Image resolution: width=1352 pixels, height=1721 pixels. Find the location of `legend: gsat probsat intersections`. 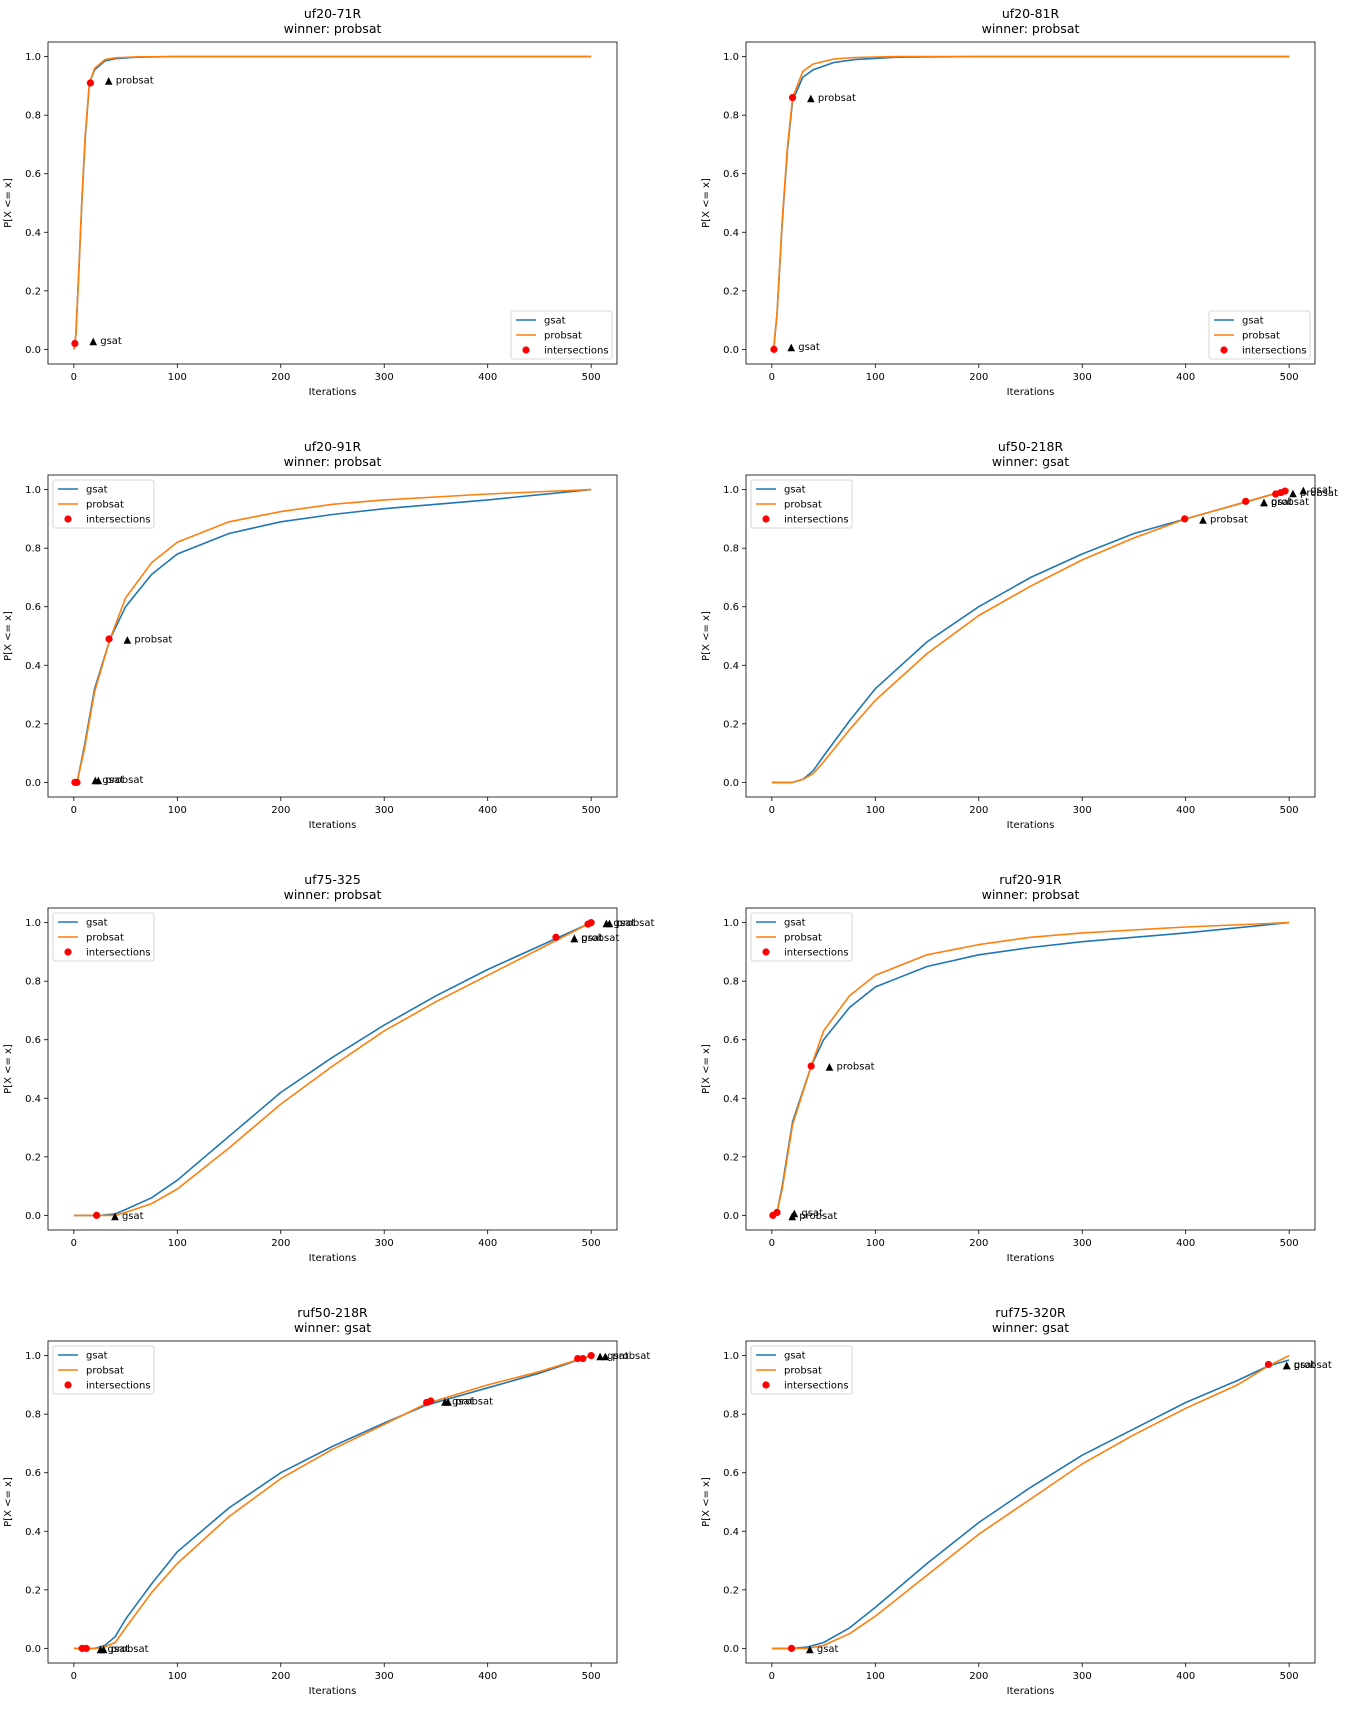

legend: gsat probsat intersections is located at coordinates (1259, 335).